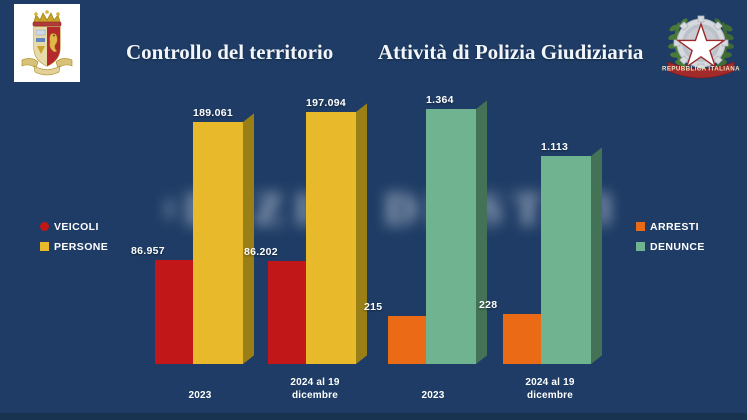 The height and width of the screenshot is (420, 747). I want to click on bar-value-persone-2024: 197.094, so click(326, 103).